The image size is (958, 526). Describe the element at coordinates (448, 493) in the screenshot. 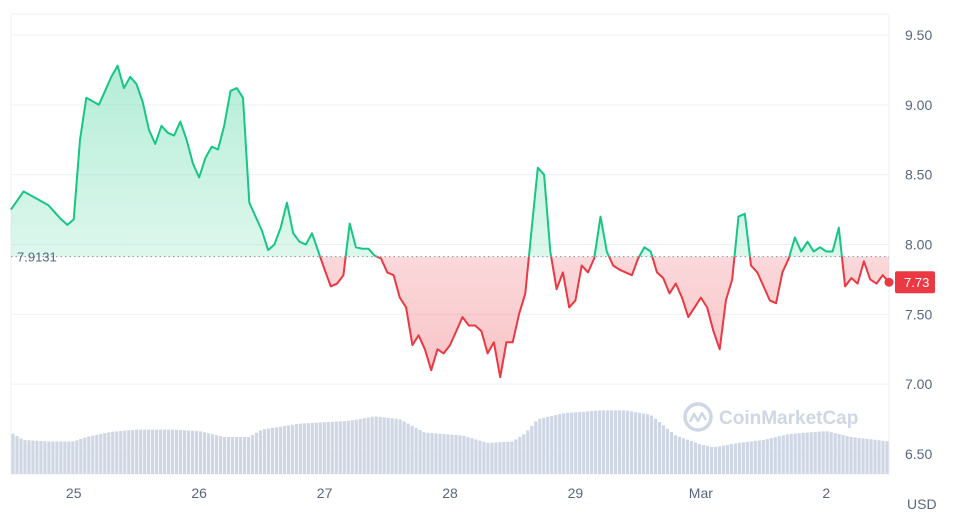

I see `x-axis: 25 26 27 28 29 Mar 2` at that location.